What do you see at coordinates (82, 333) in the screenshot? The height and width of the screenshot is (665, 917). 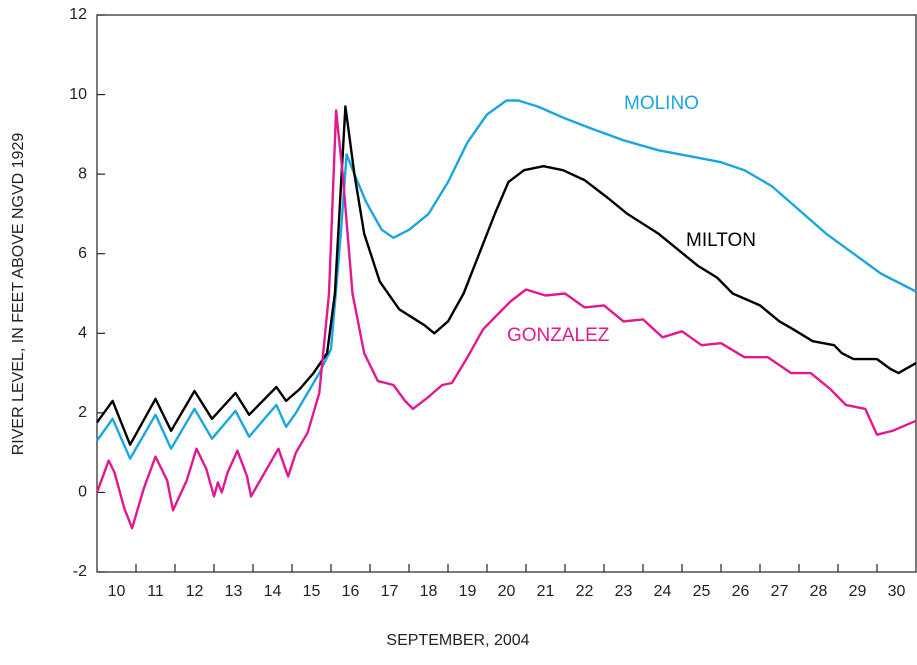 I see `y-tick-label: 4` at bounding box center [82, 333].